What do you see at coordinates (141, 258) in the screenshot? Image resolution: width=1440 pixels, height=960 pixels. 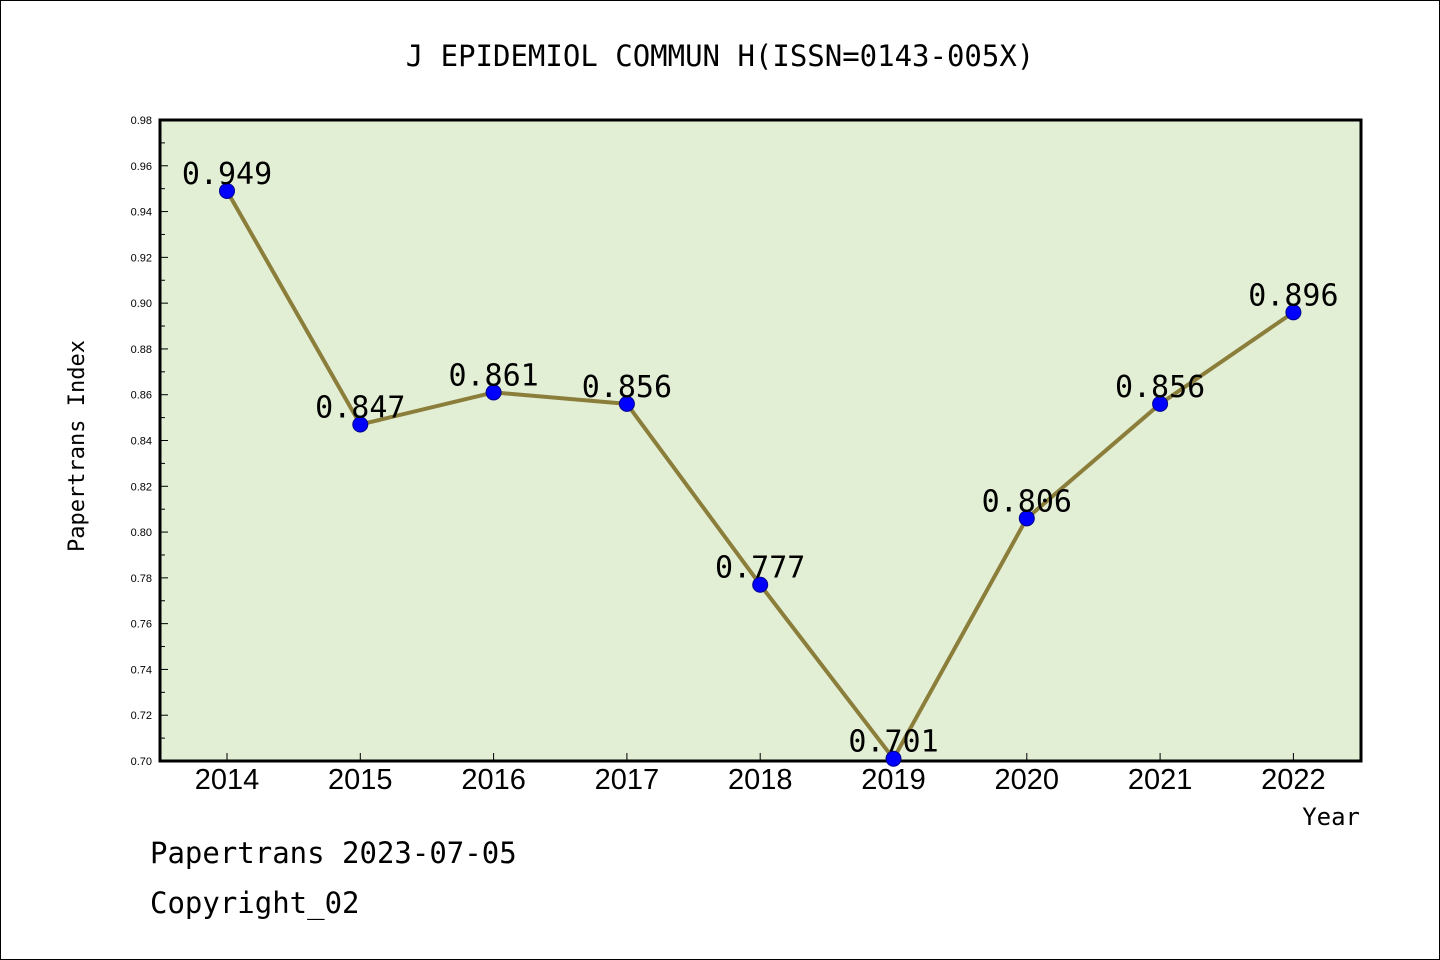 I see `y-tick-label: 0.92` at bounding box center [141, 258].